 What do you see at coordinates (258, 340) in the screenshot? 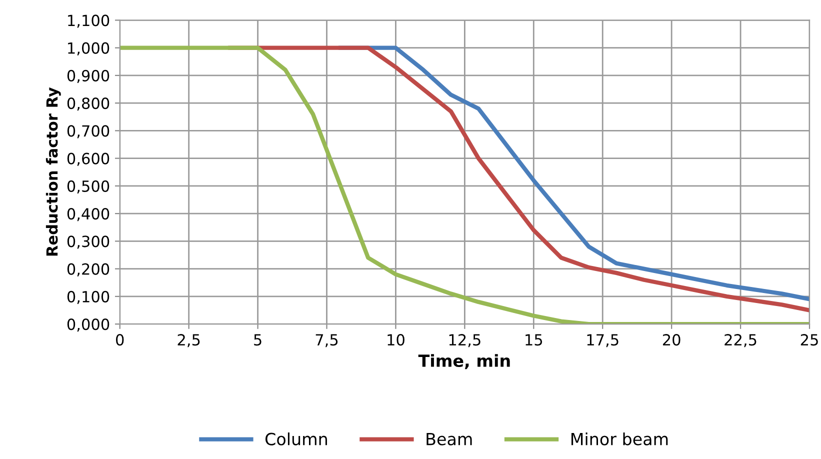
I see `x-tick-label: 5` at bounding box center [258, 340].